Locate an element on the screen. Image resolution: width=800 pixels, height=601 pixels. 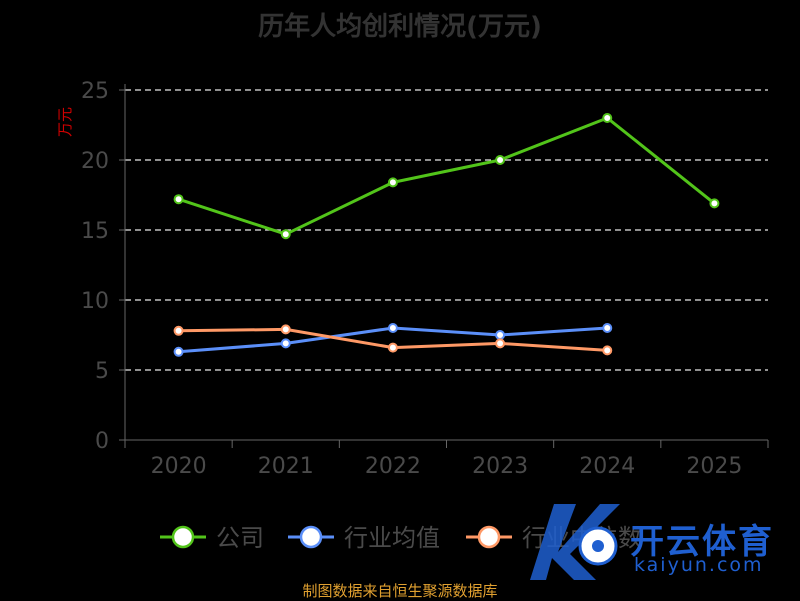
watermark-cn: 开云体育 is located at coordinates (702, 542).